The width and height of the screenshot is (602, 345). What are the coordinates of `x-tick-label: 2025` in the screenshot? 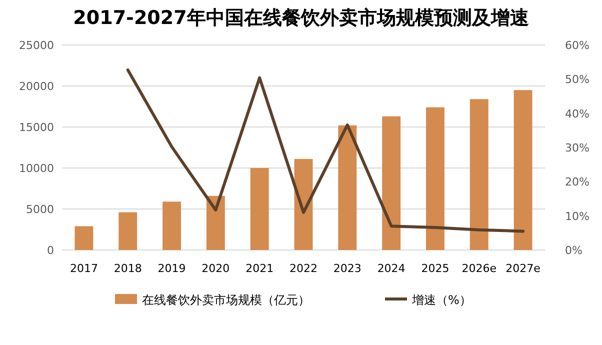 It's located at (435, 268).